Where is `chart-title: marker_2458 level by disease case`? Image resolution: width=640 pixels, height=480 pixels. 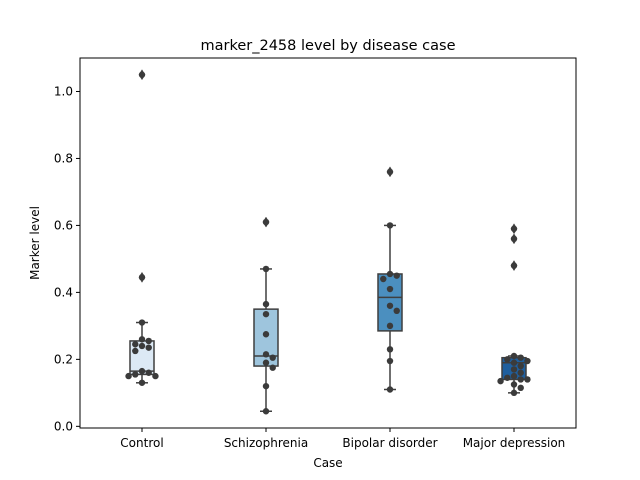
chart-title: marker_2458 level by disease case is located at coordinates (328, 46).